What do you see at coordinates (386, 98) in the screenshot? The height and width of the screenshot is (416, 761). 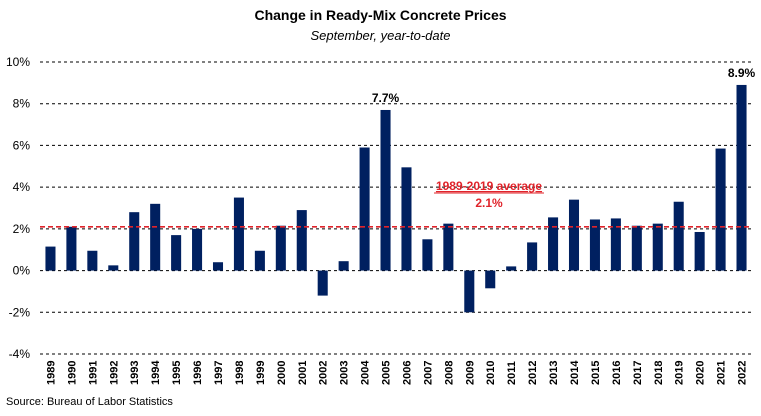 I see `data-label-2005: 7.7%` at bounding box center [386, 98].